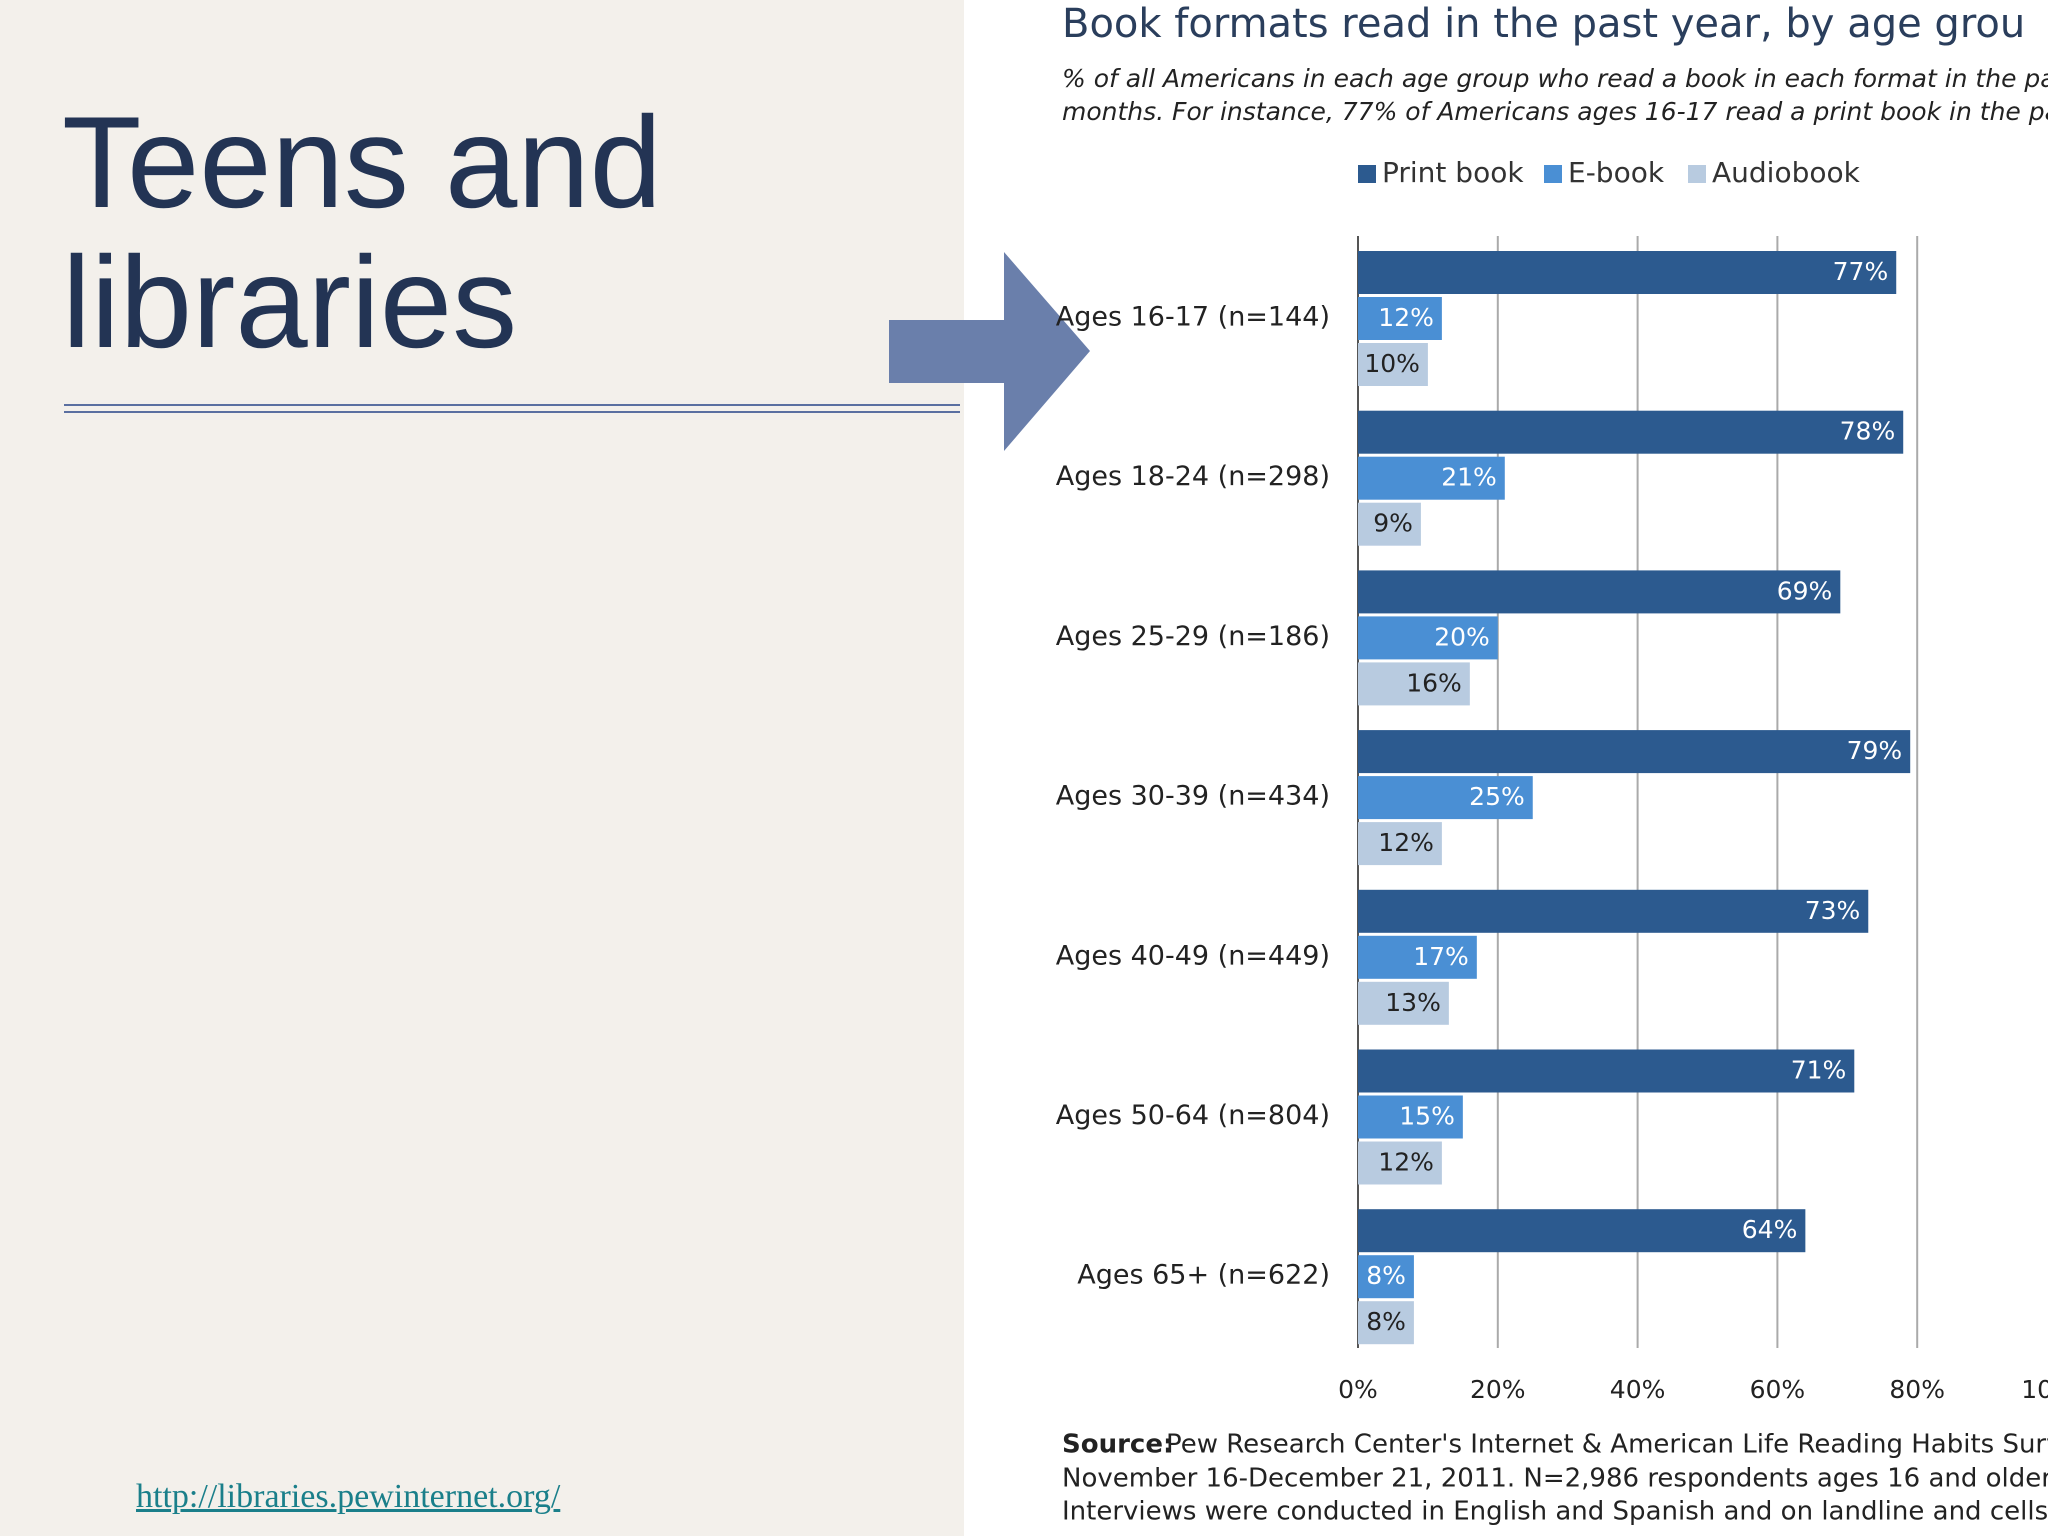  What do you see at coordinates (1117, 1445) in the screenshot?
I see `source-label: Source:` at bounding box center [1117, 1445].